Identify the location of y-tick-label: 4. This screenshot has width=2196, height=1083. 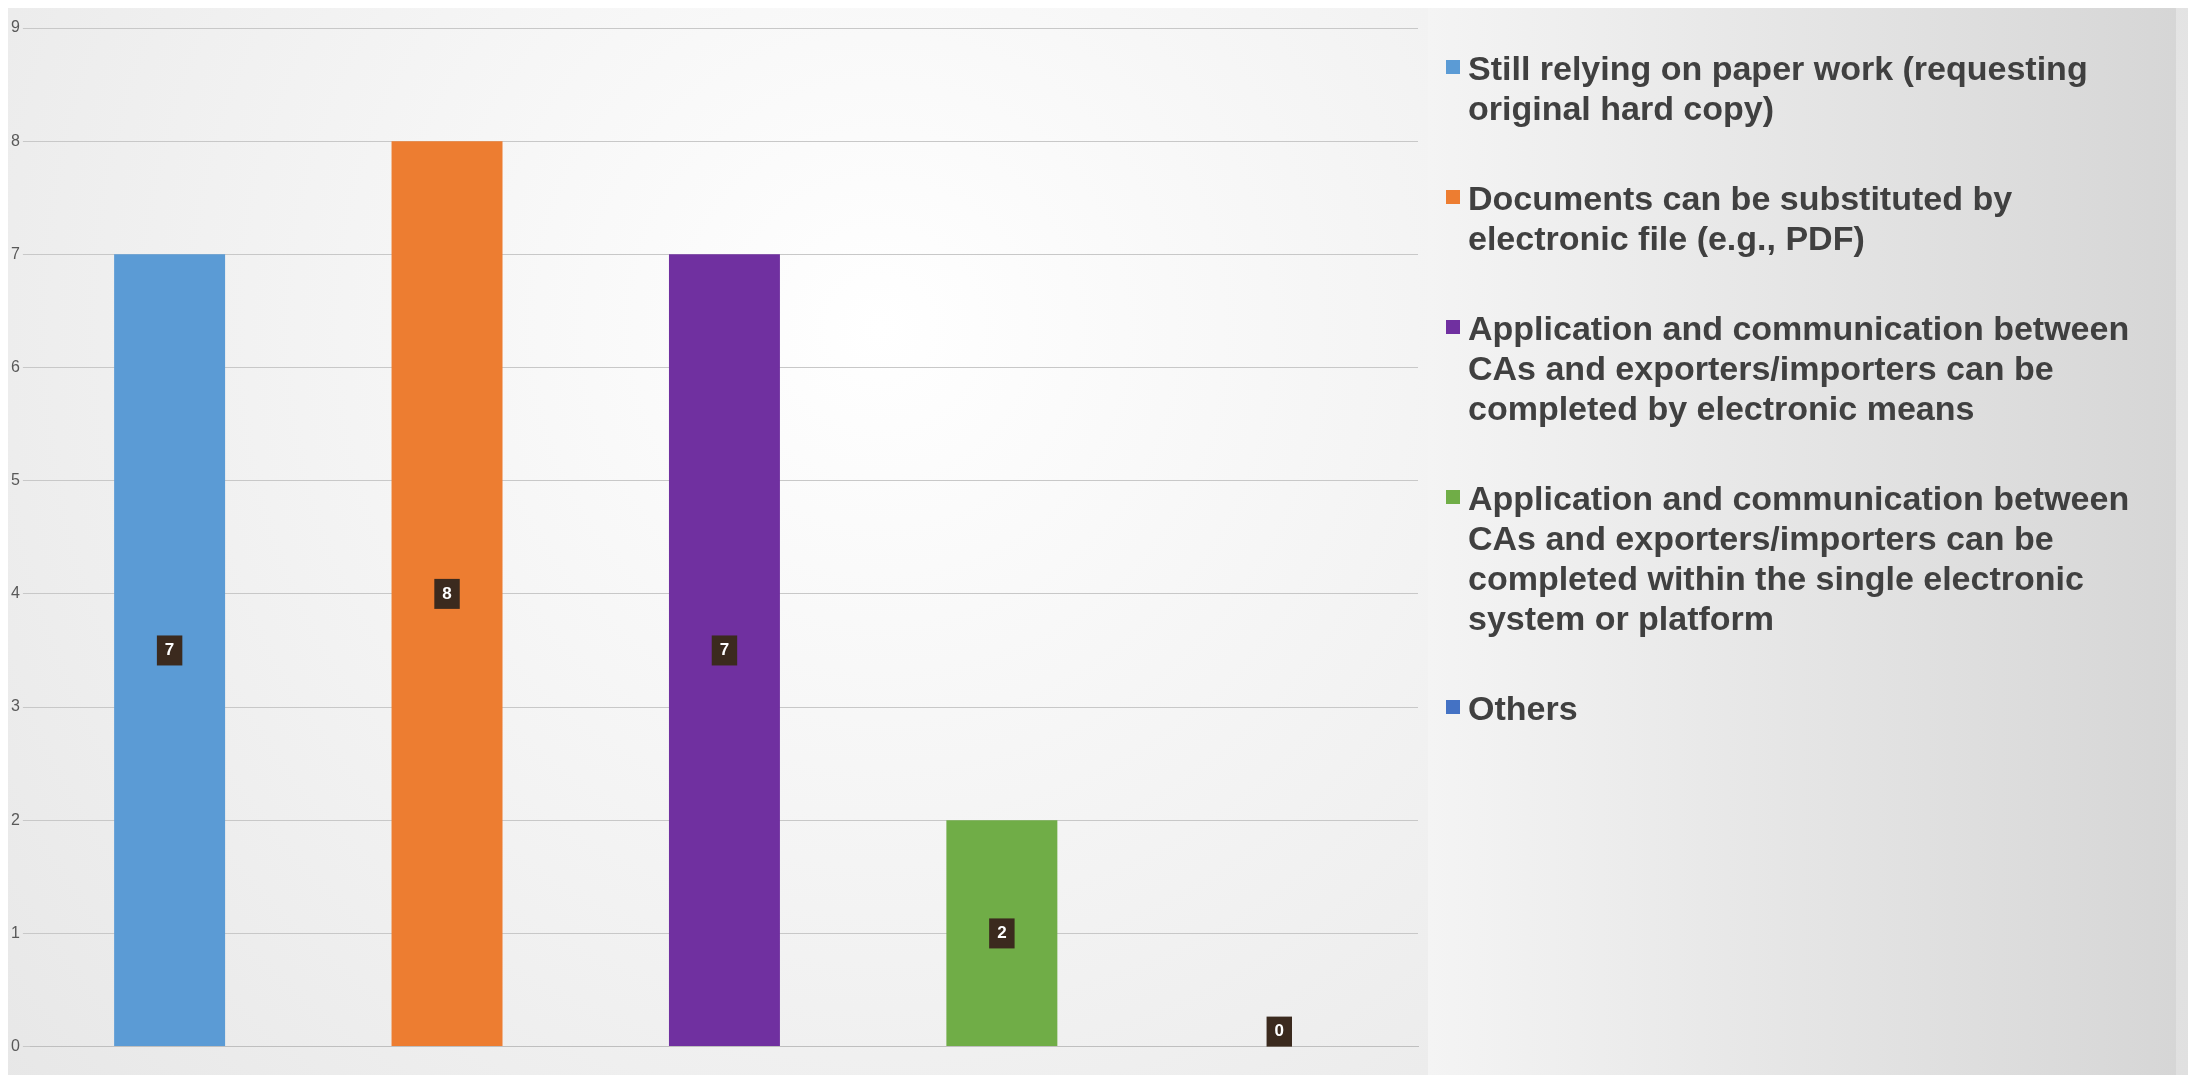
(15, 593).